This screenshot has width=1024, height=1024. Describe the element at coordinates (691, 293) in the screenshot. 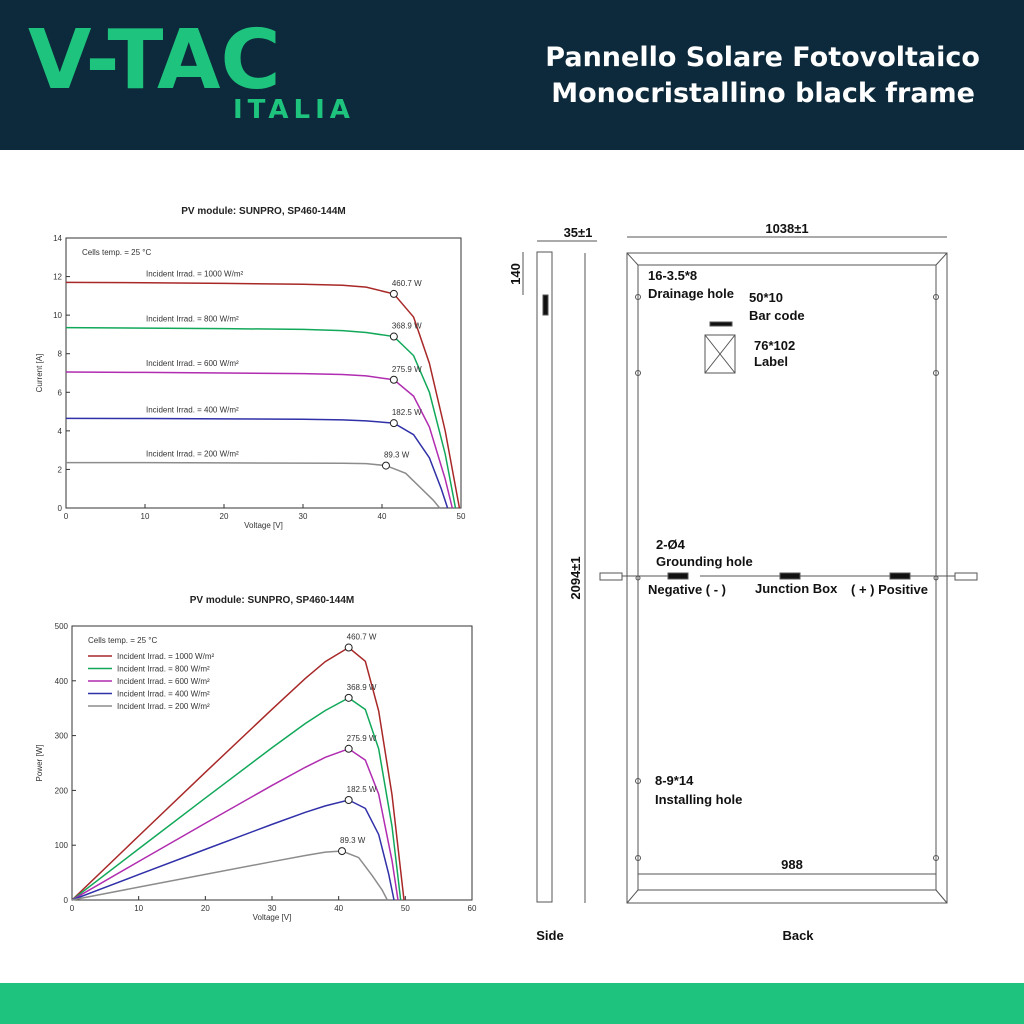

I see `drawing-label: Drainage hole` at that location.